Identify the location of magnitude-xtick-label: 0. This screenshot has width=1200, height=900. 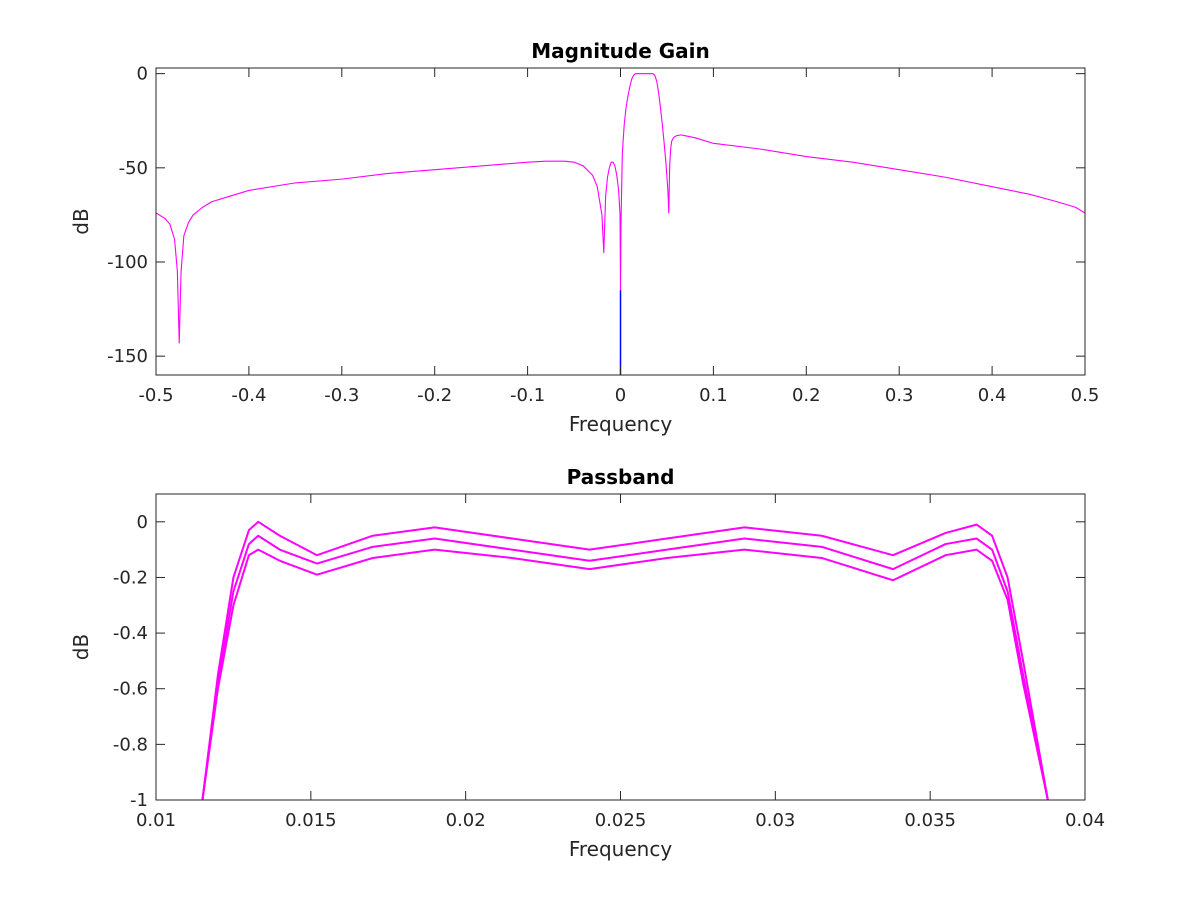
(620, 395).